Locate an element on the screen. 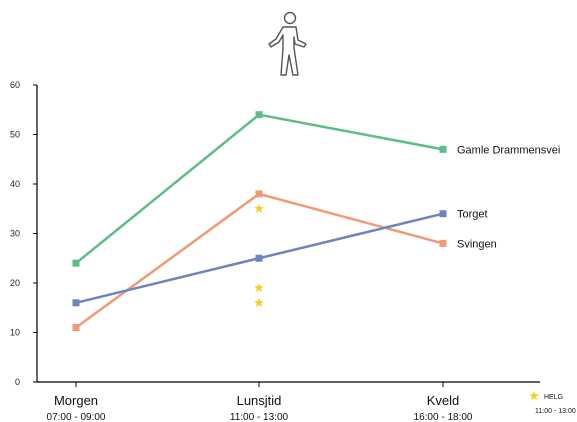  series-label-1: Svingen is located at coordinates (477, 244).